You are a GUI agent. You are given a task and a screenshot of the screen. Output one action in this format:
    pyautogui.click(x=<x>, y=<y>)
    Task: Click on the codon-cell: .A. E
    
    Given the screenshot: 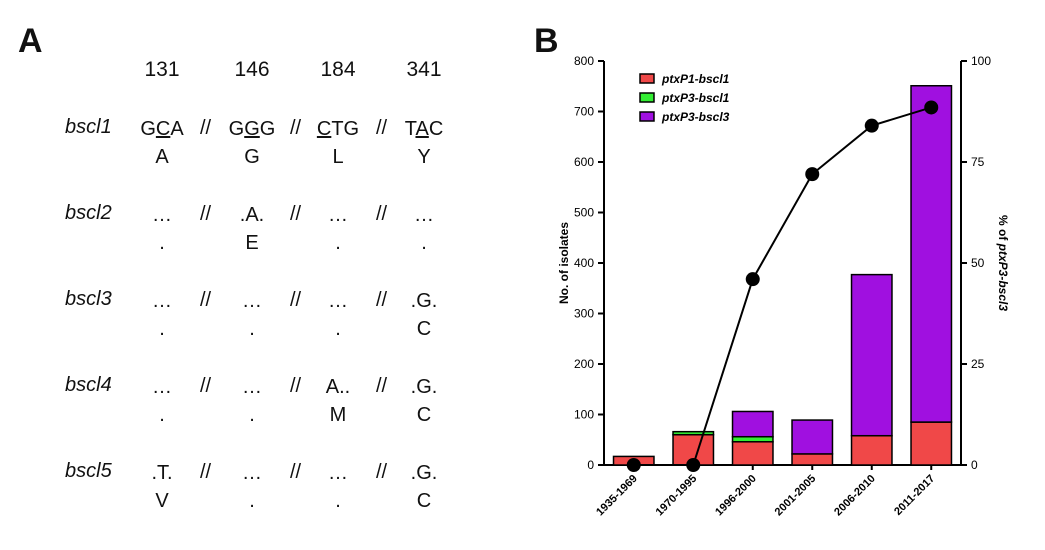 What is the action you would take?
    pyautogui.click(x=252, y=229)
    